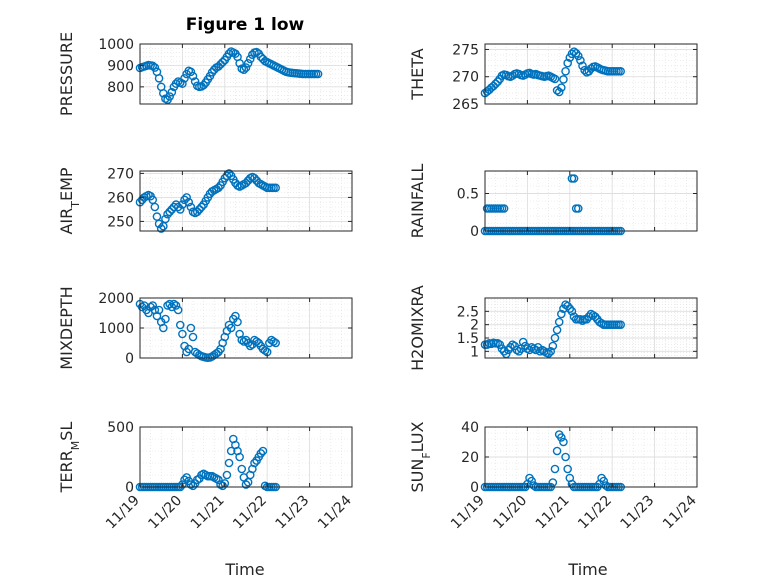 This screenshot has height=583, width=778. Describe the element at coordinates (165, 513) in the screenshot. I see `x-tick-label: 11/20` at that location.